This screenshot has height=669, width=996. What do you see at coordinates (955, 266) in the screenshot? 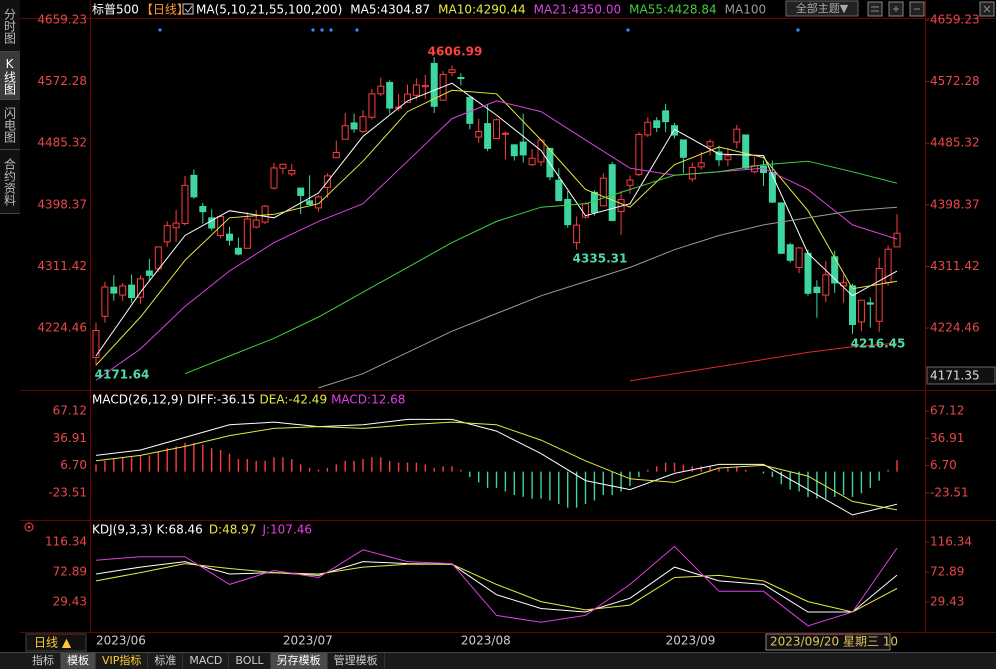
I see `y-tick-label-right: 4311.42` at bounding box center [955, 266].